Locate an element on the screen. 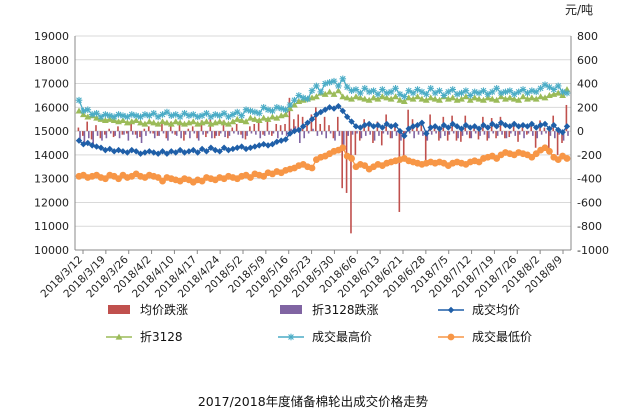 The height and width of the screenshot is (415, 627). legend-swatch-marker is located at coordinates (291, 337).